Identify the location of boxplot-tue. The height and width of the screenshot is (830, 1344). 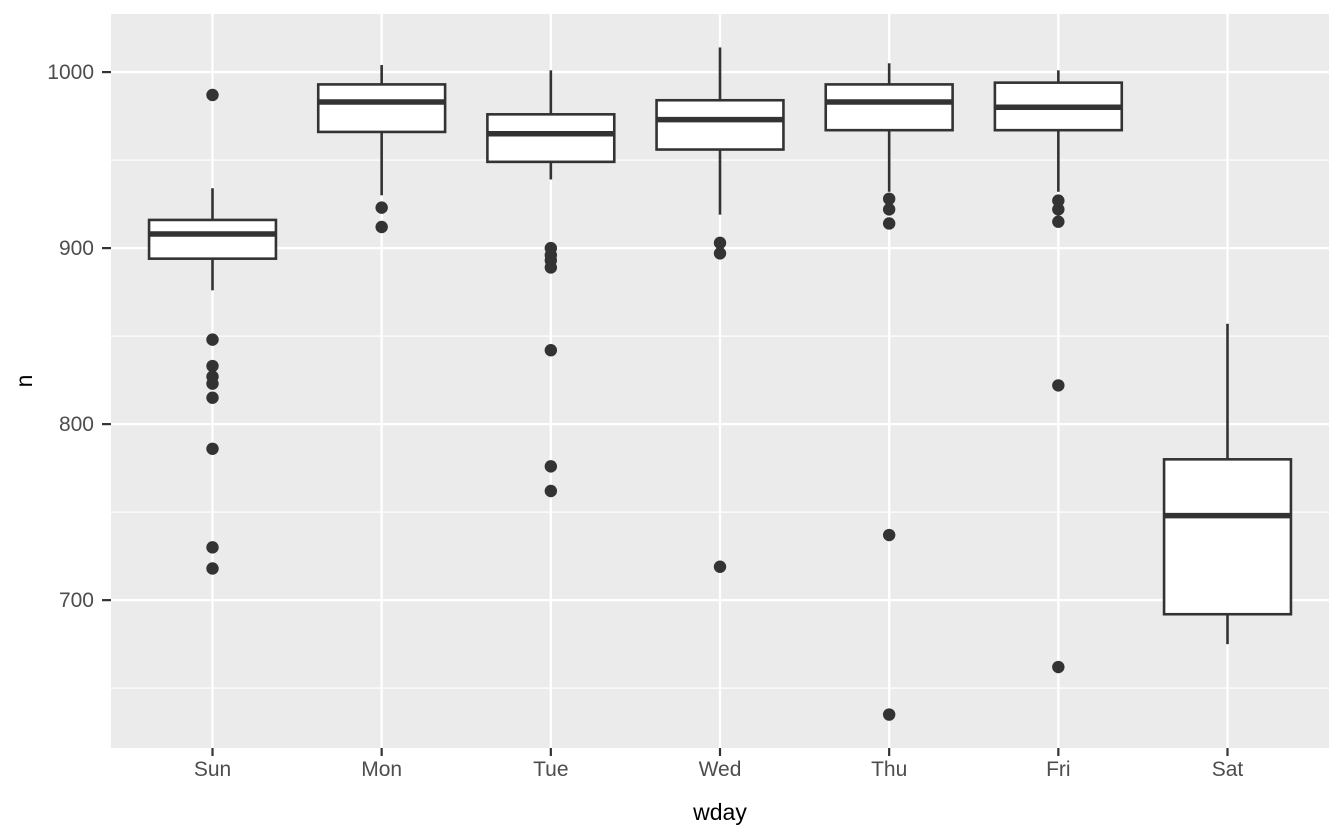
(551, 284).